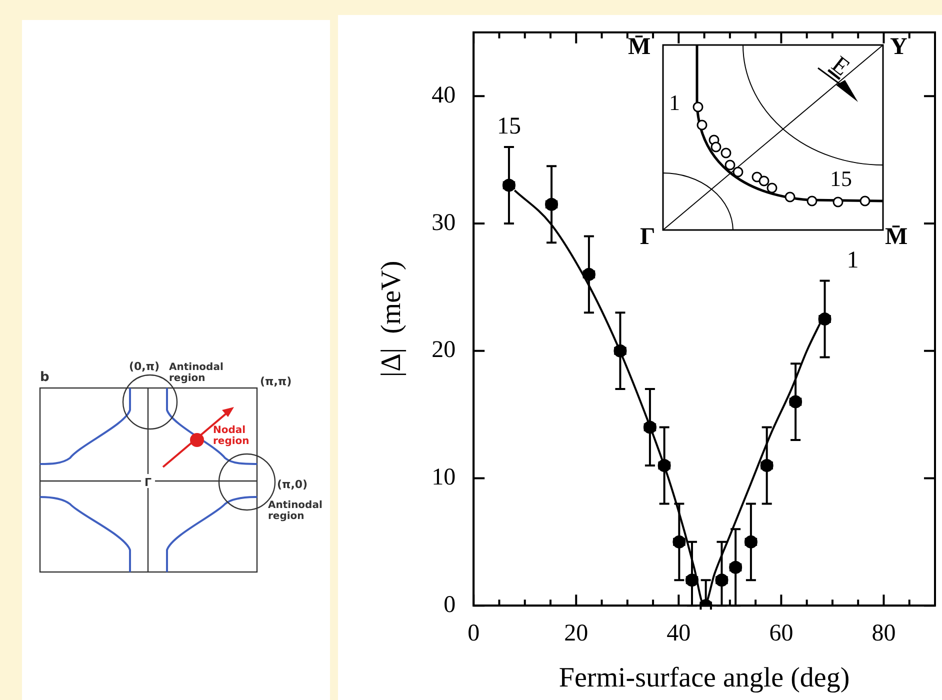  Describe the element at coordinates (852, 260) in the screenshot. I see `annotation: 1` at that location.